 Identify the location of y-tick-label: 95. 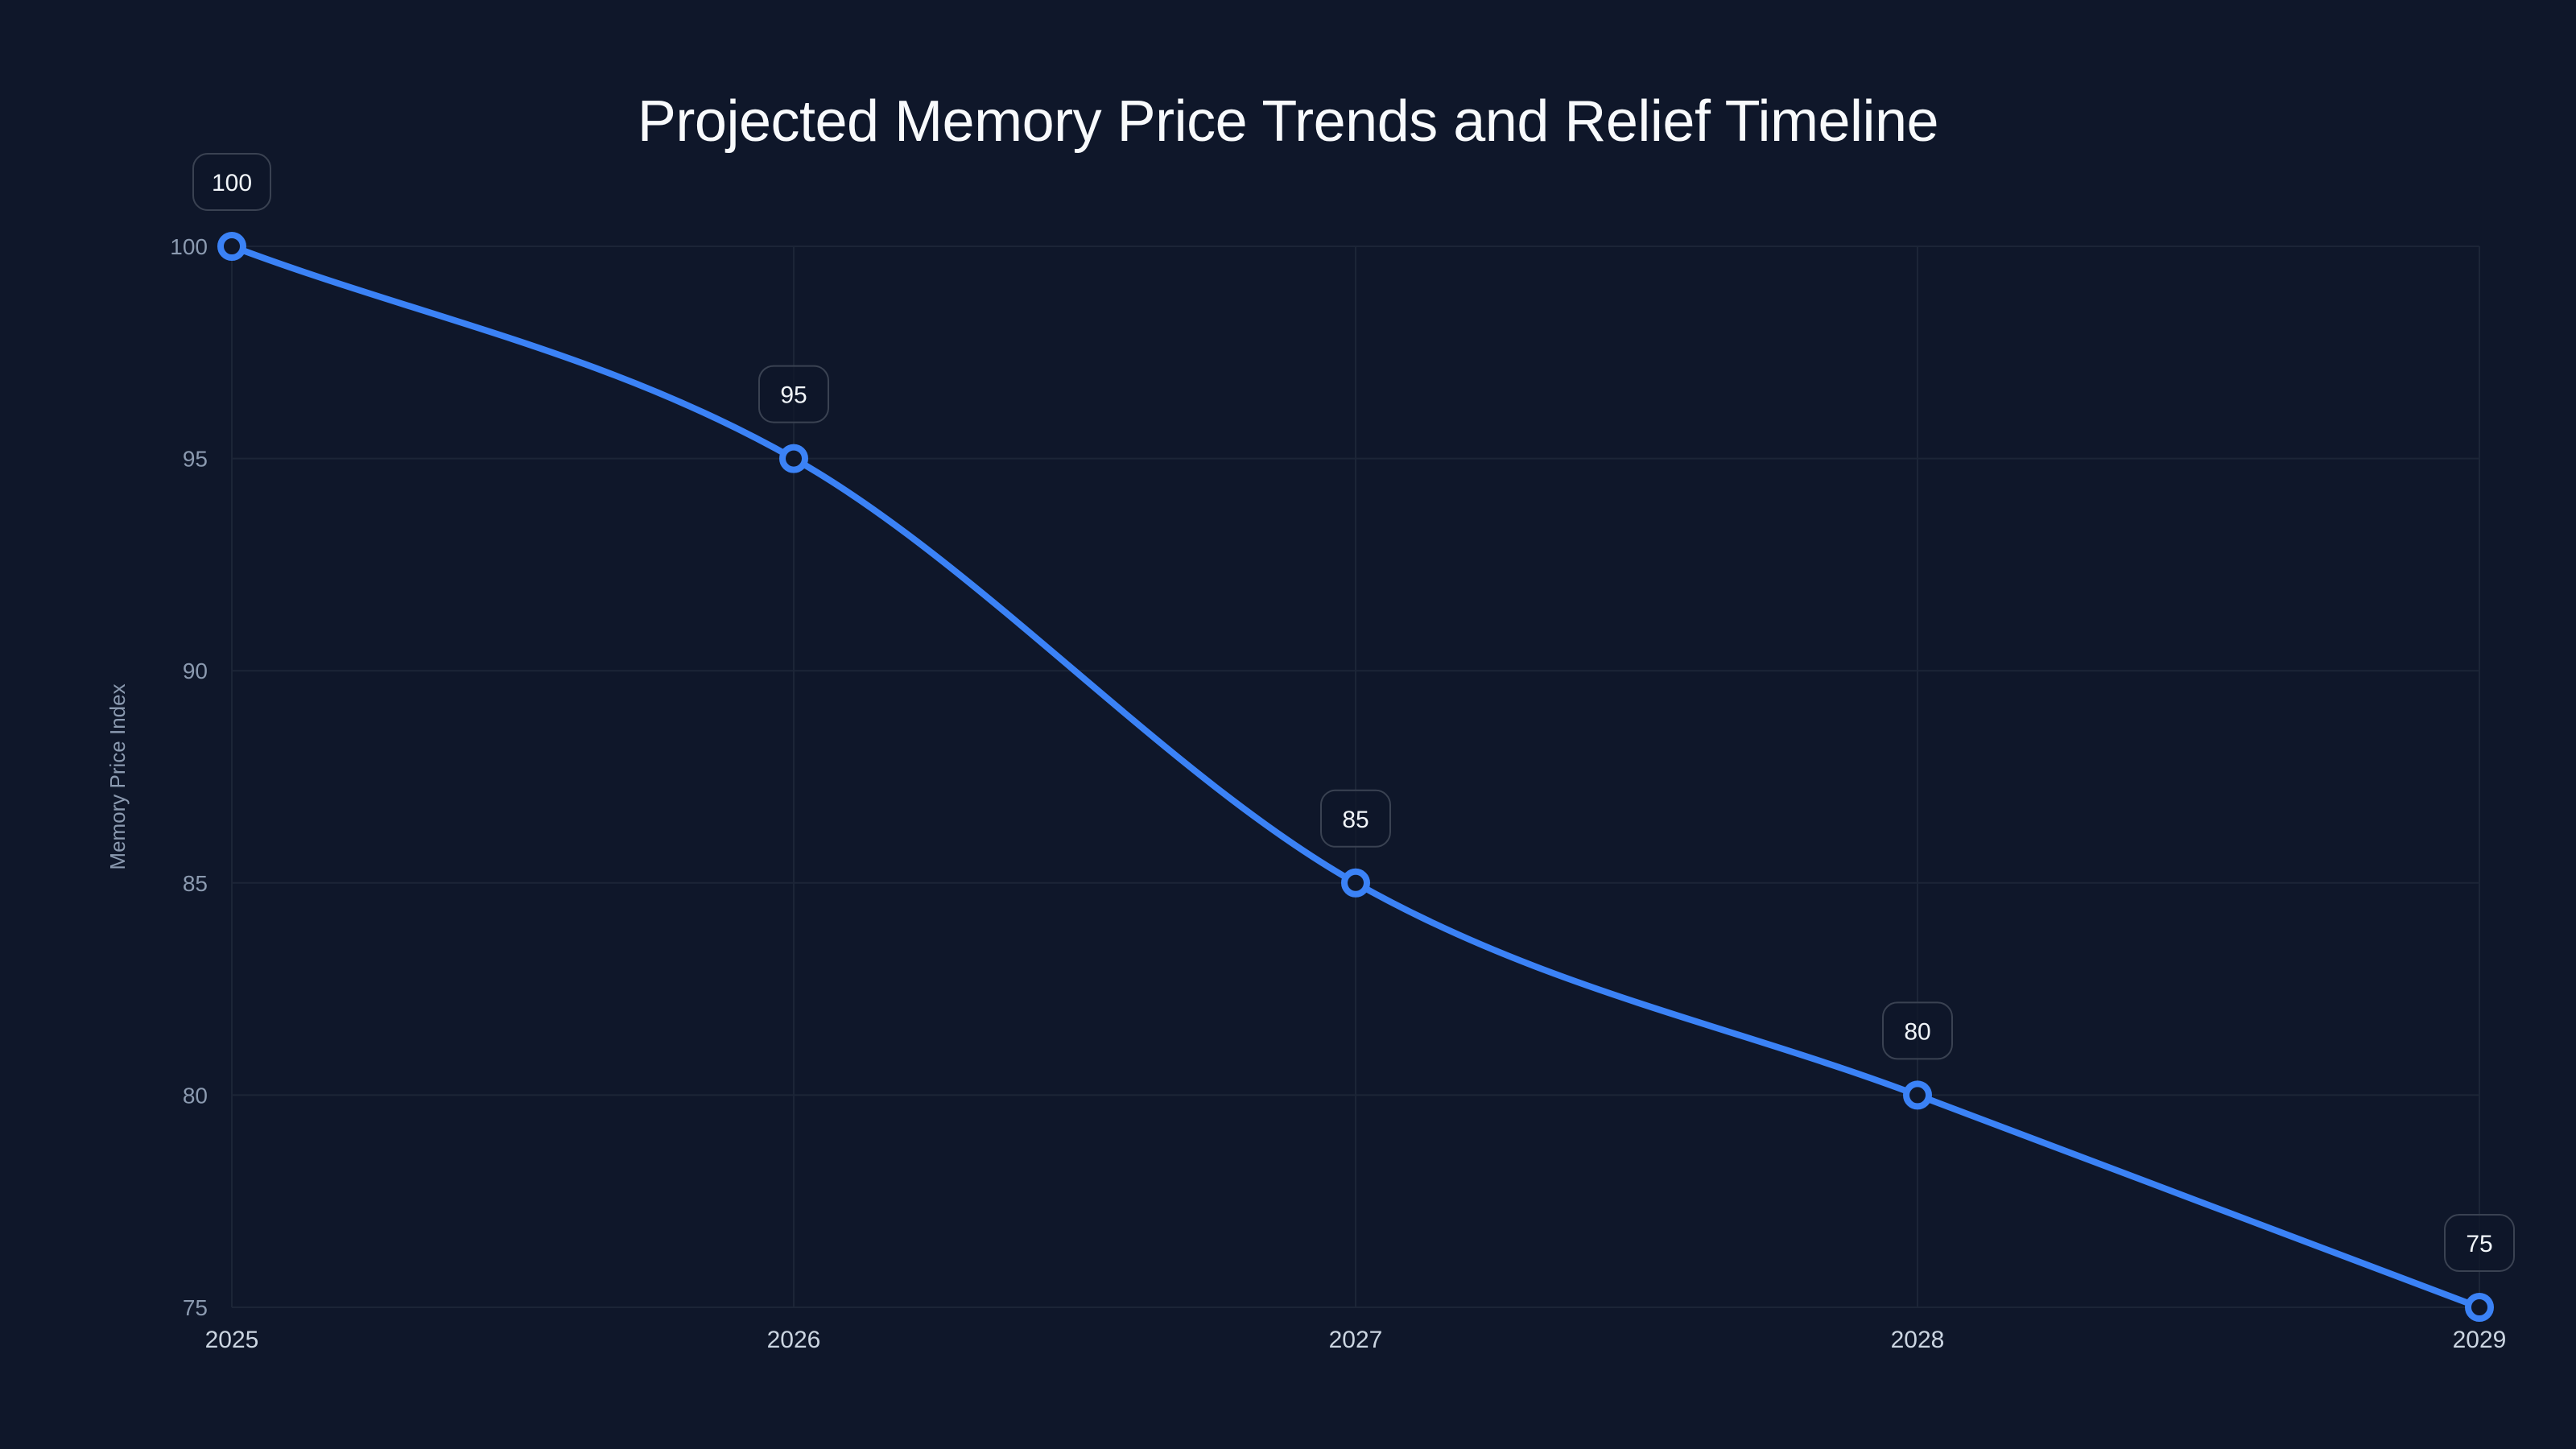
(195, 459).